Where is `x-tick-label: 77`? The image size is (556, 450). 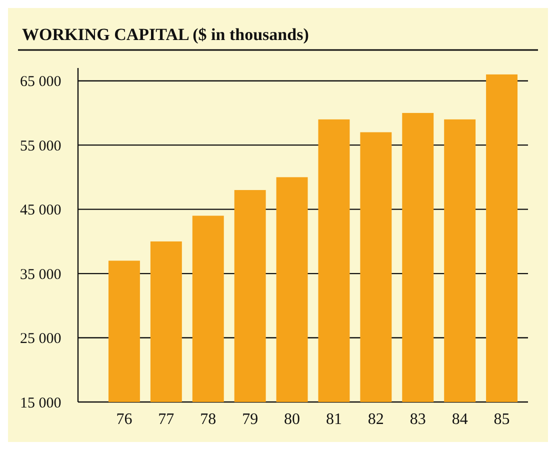 x-tick-label: 77 is located at coordinates (166, 419).